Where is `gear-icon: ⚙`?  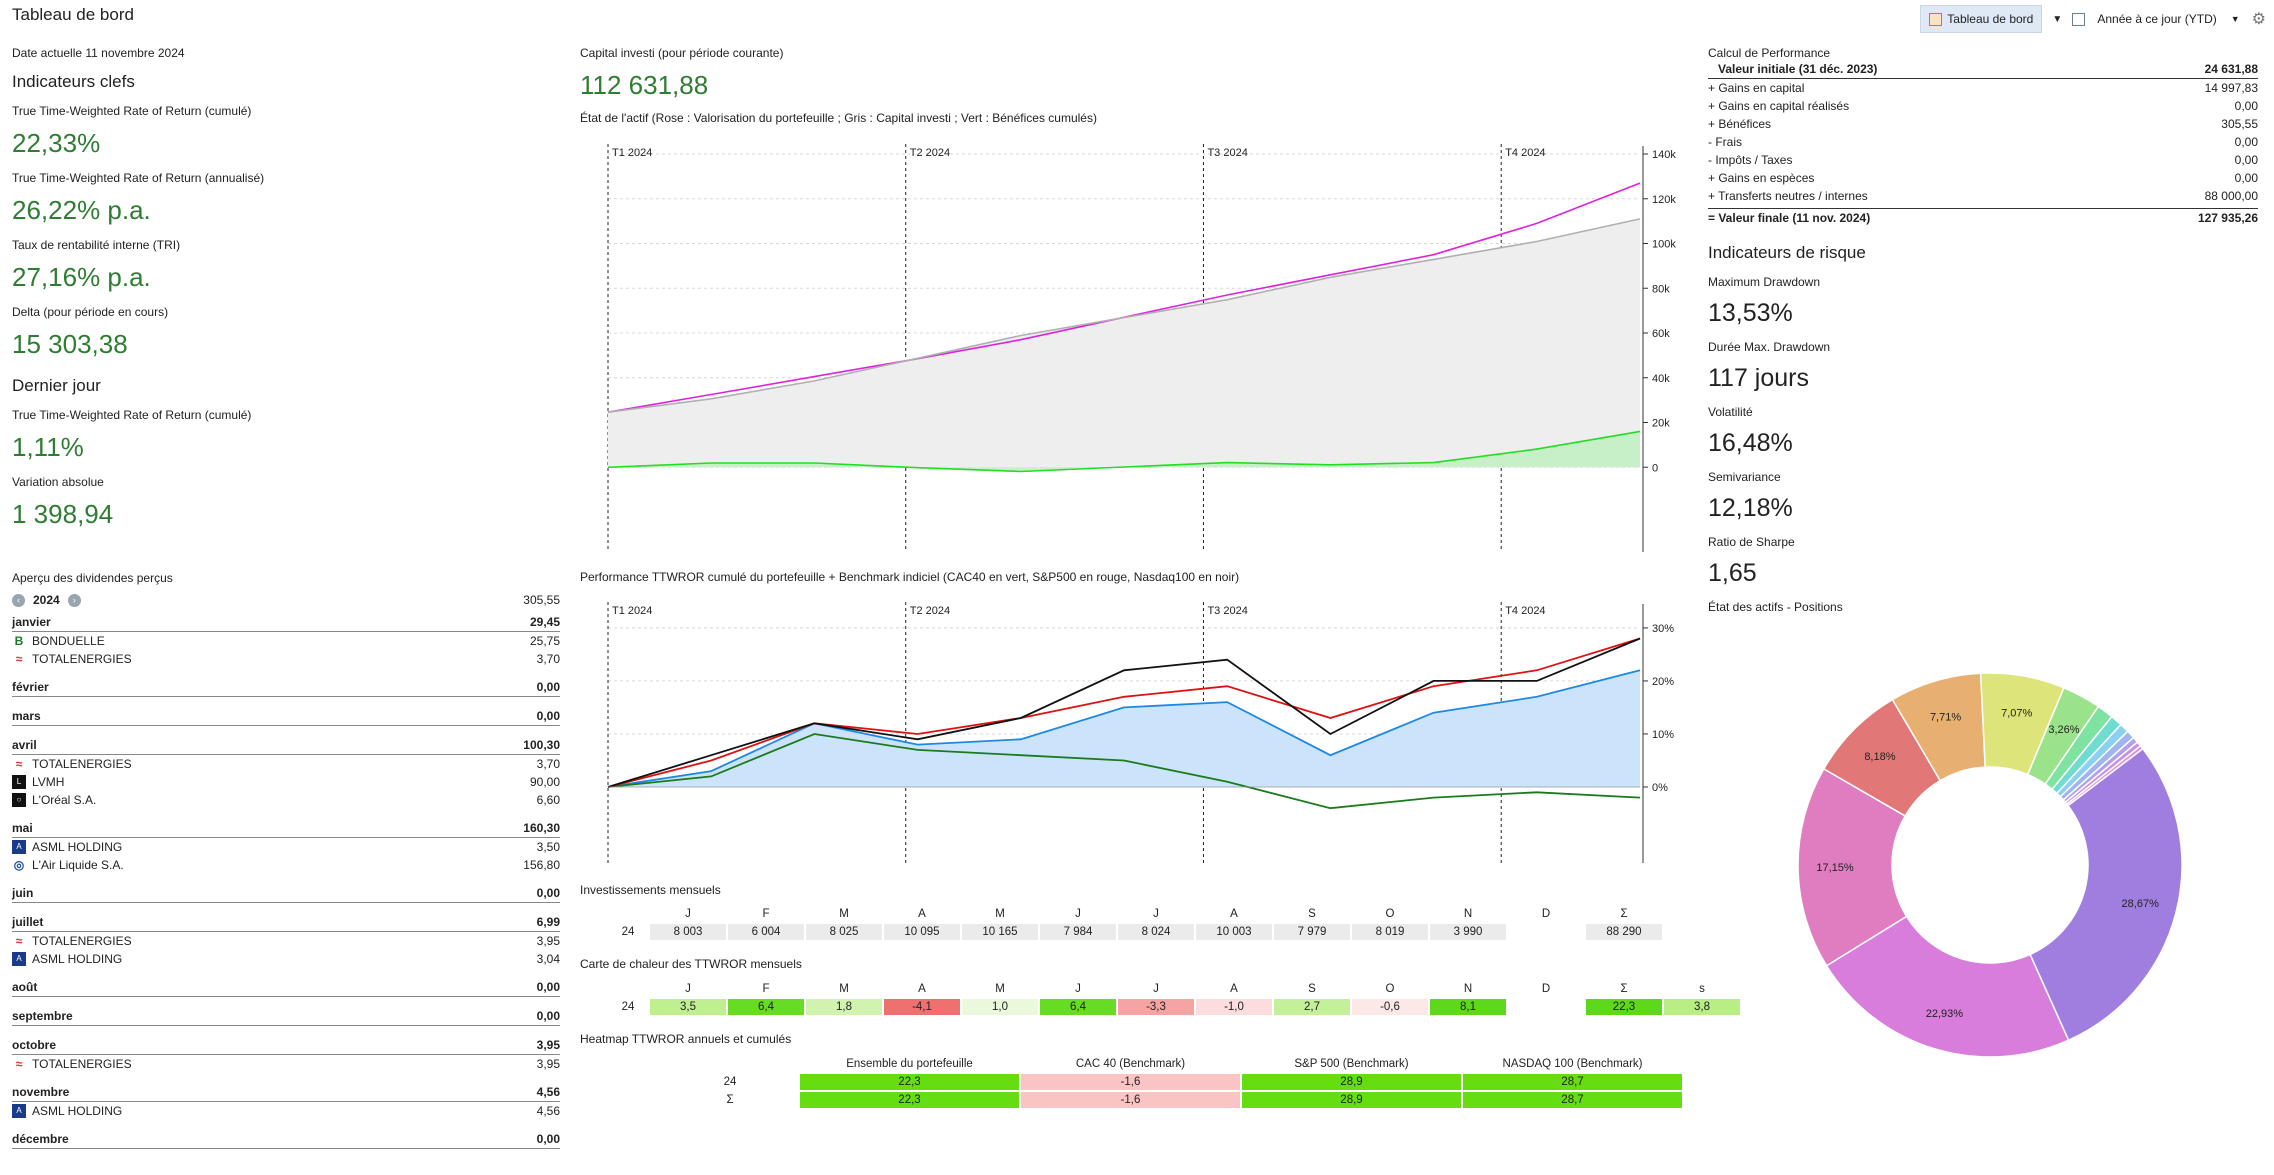
gear-icon: ⚙ is located at coordinates (2258, 19).